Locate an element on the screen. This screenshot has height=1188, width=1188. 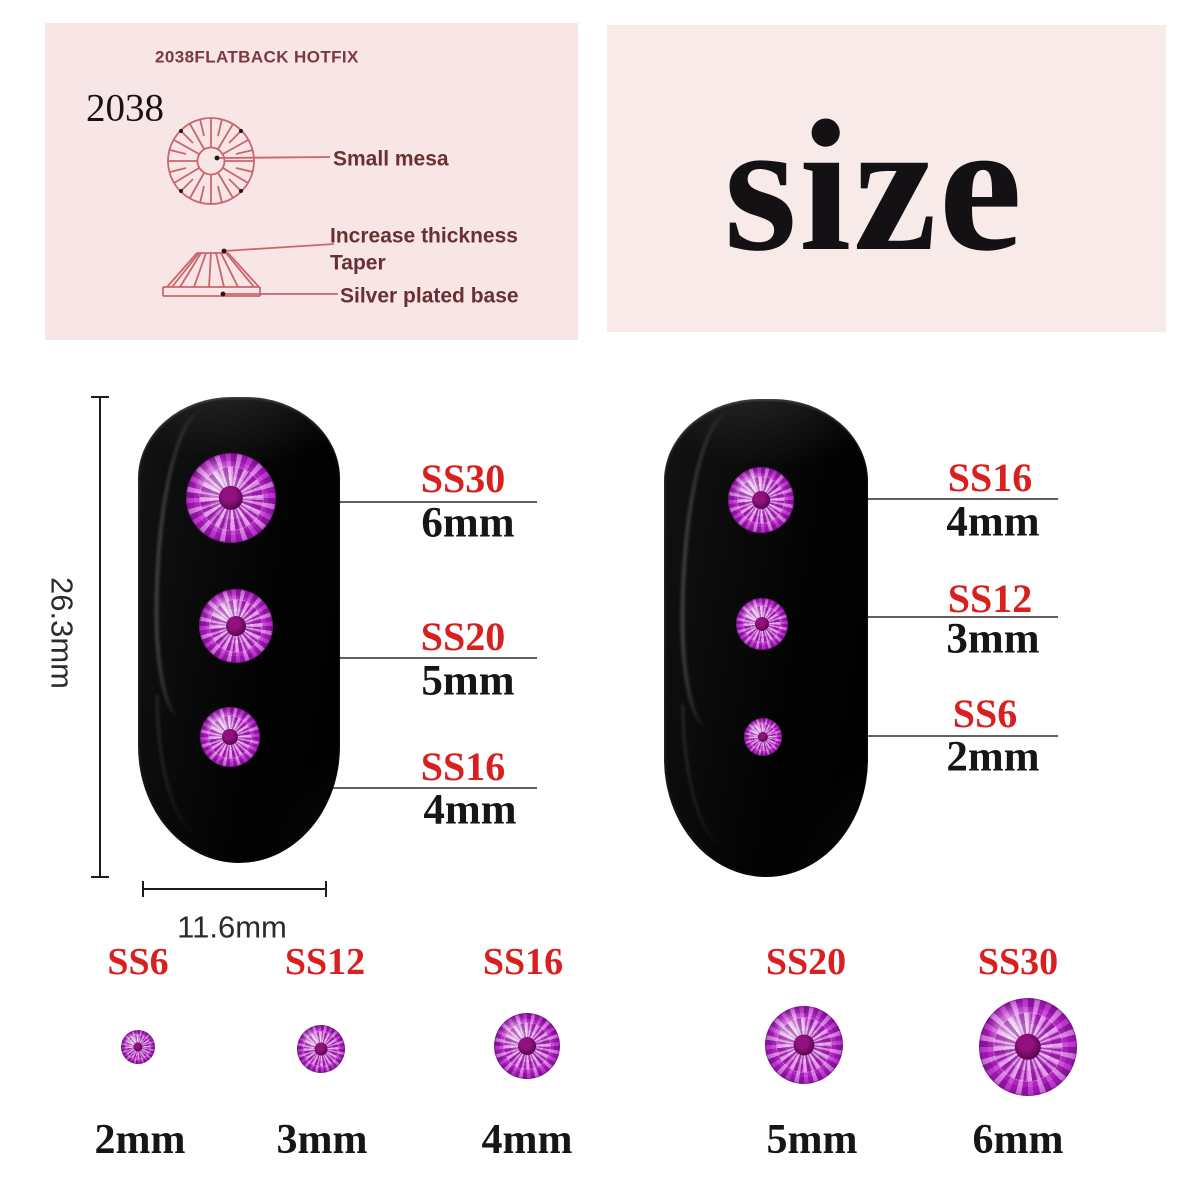
chart-ss20-size: 5mm is located at coordinates (812, 1140).